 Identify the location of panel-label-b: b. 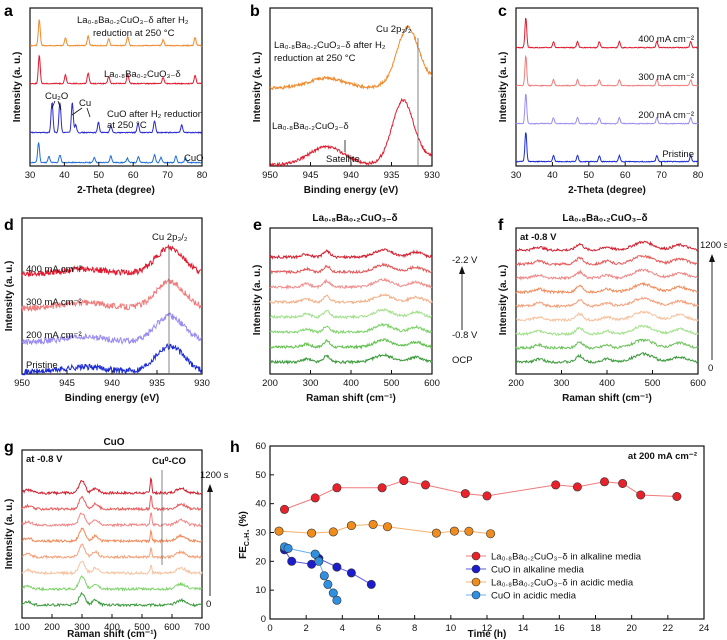
(255, 11).